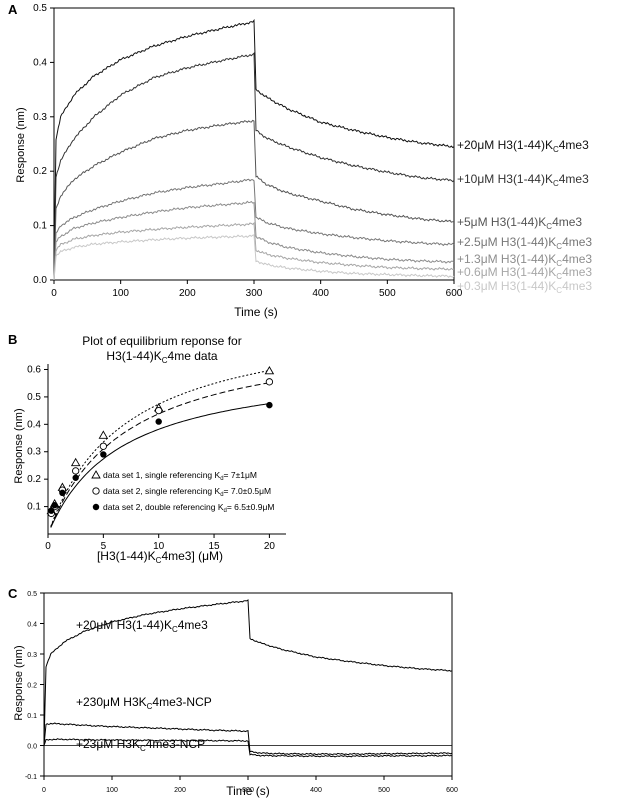 The image size is (617, 804). I want to click on panel-letter-a: A, so click(13, 9).